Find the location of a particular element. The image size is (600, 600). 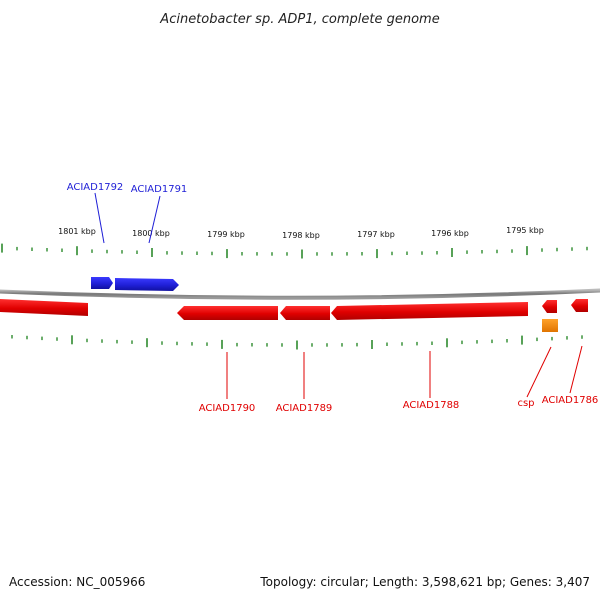

forward-strand-genes is located at coordinates (135, 284).